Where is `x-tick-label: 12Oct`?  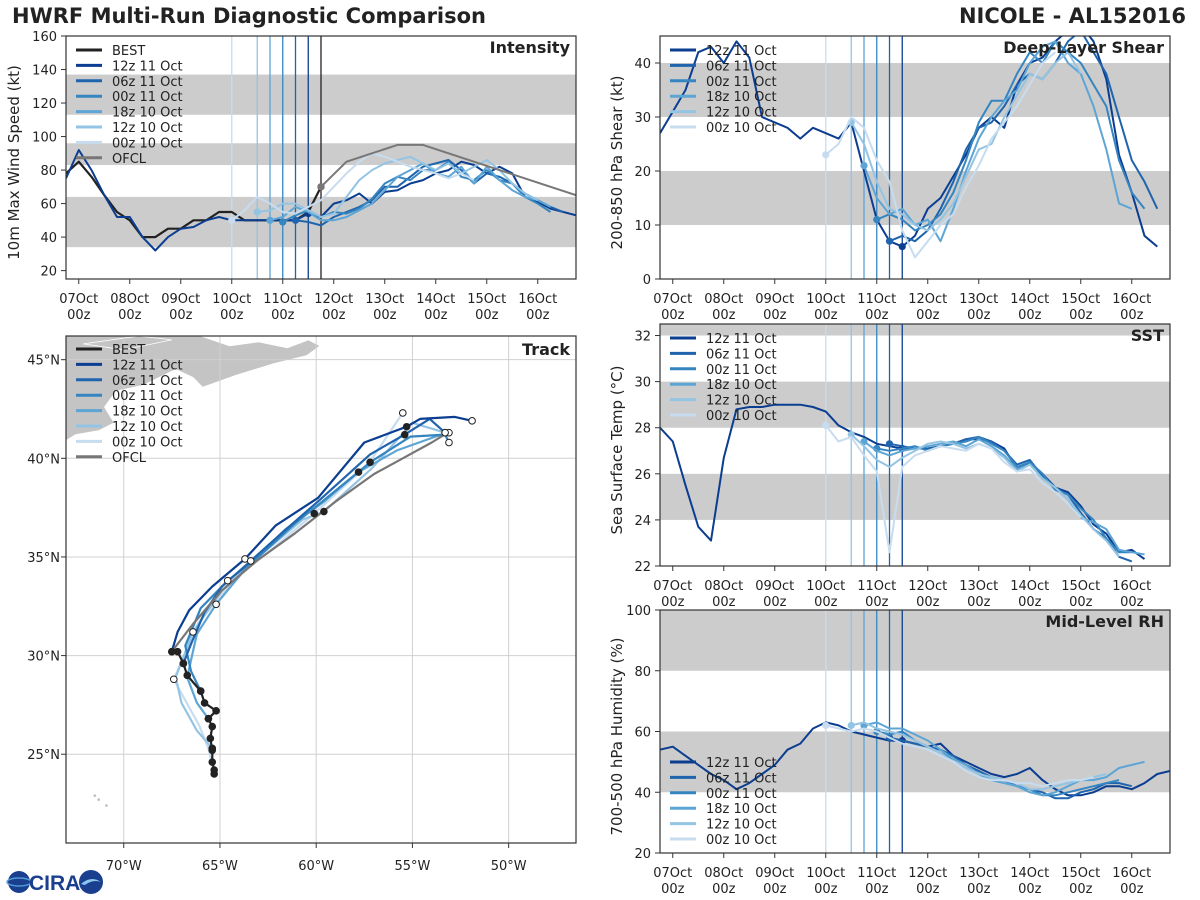 x-tick-label: 12Oct is located at coordinates (927, 299).